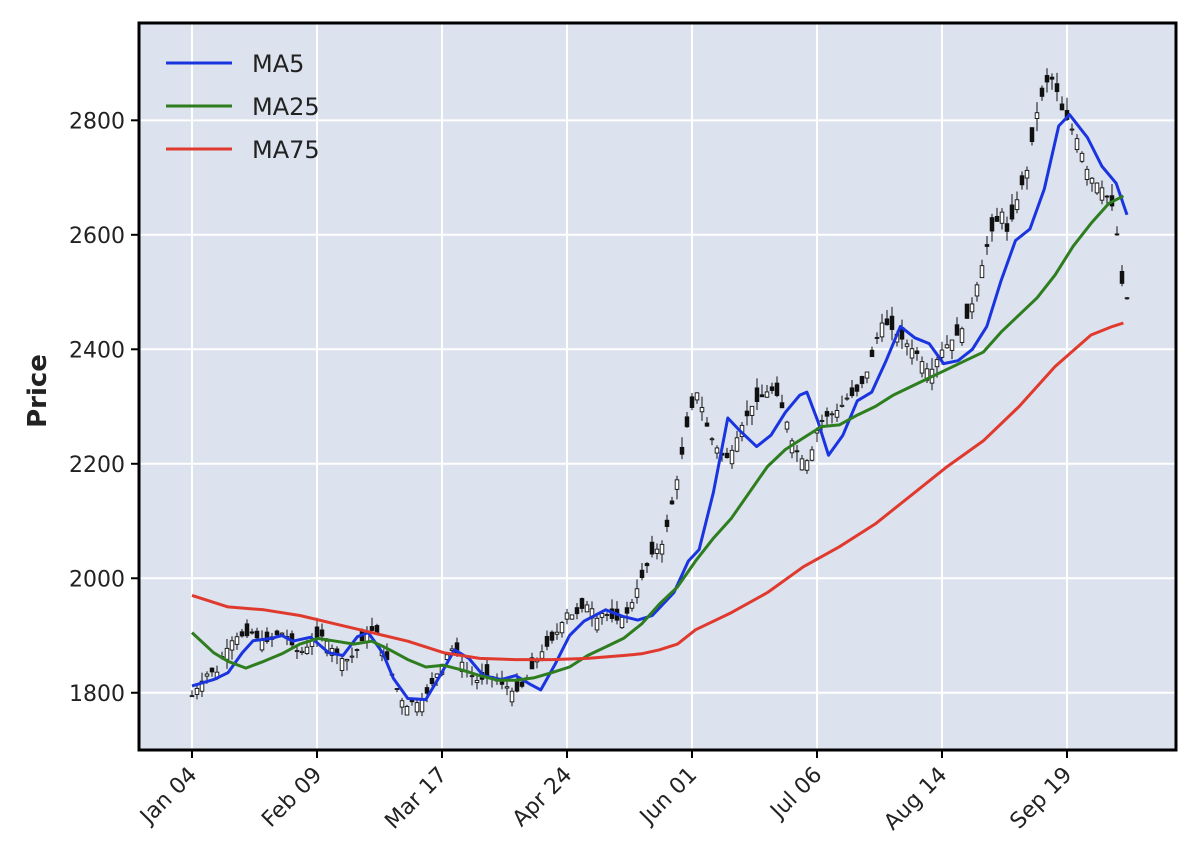 The image size is (1200, 863). What do you see at coordinates (416, 799) in the screenshot?
I see `x-tick-label: Mar 17` at bounding box center [416, 799].